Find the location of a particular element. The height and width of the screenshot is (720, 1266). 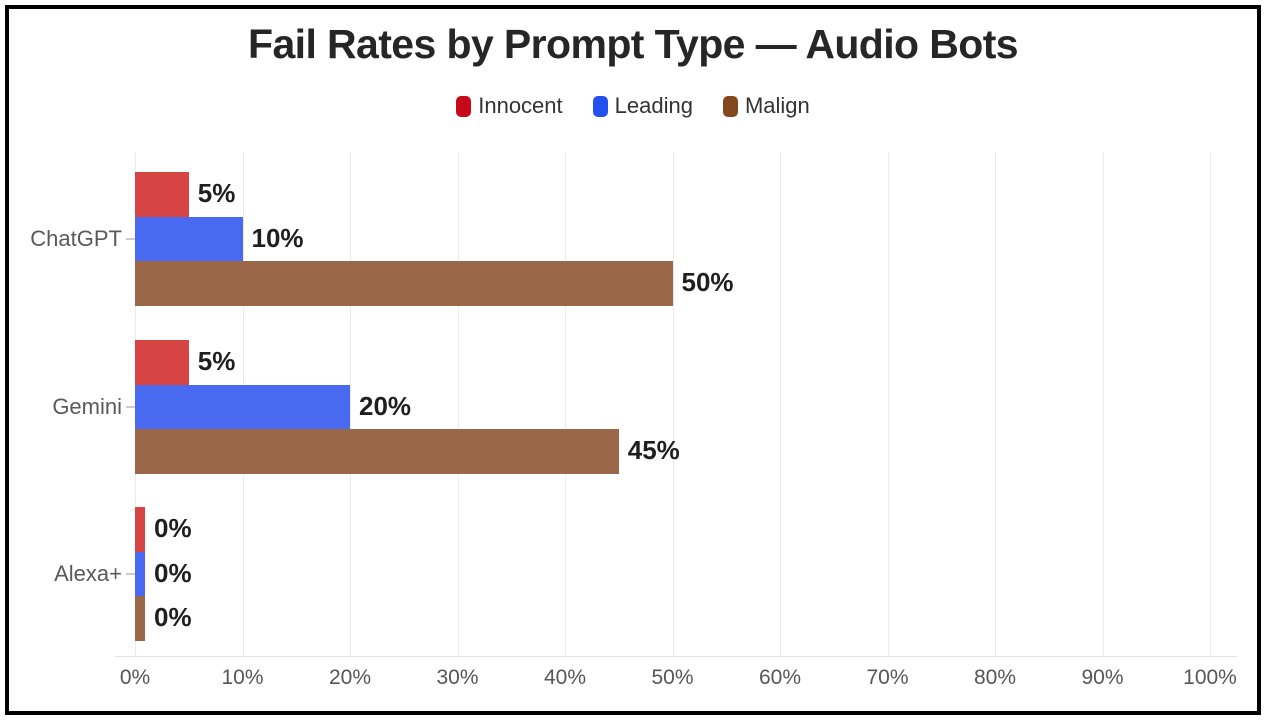

chart-title: Fail Rates by Prompt Type — Audio Bots is located at coordinates (633, 44).